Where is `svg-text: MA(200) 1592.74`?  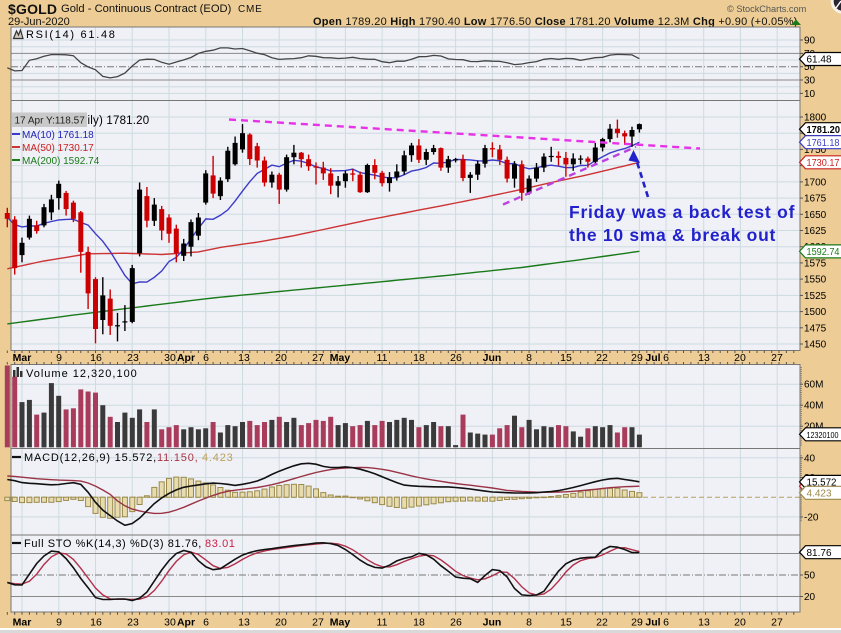 svg-text: MA(200) 1592.74 is located at coordinates (61, 161).